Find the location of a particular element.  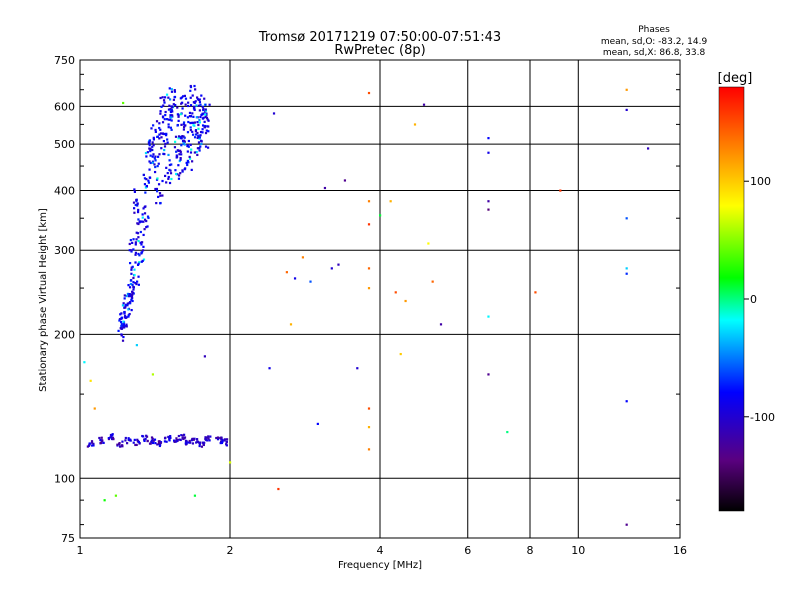

colorbar-tick-label: 100 is located at coordinates (760, 181).